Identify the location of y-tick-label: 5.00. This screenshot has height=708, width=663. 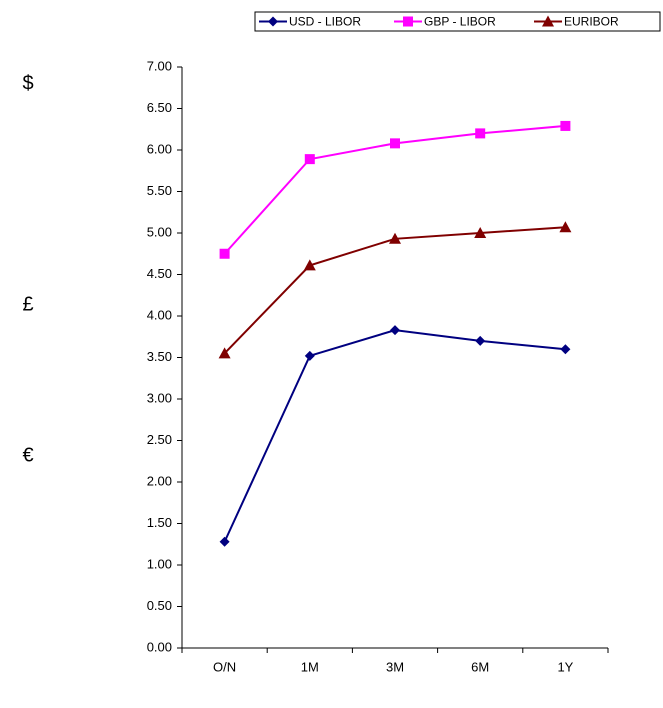
(159, 231).